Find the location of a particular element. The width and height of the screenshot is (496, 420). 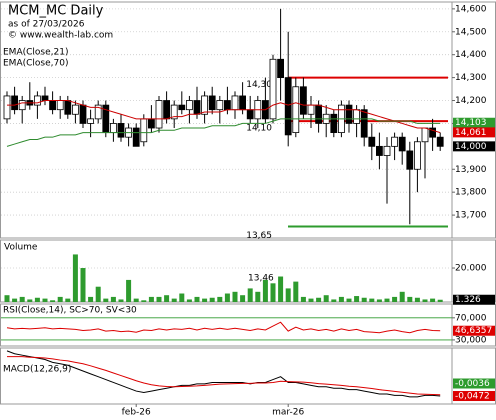

last-value-label: 1.326 is located at coordinates (468, 300).